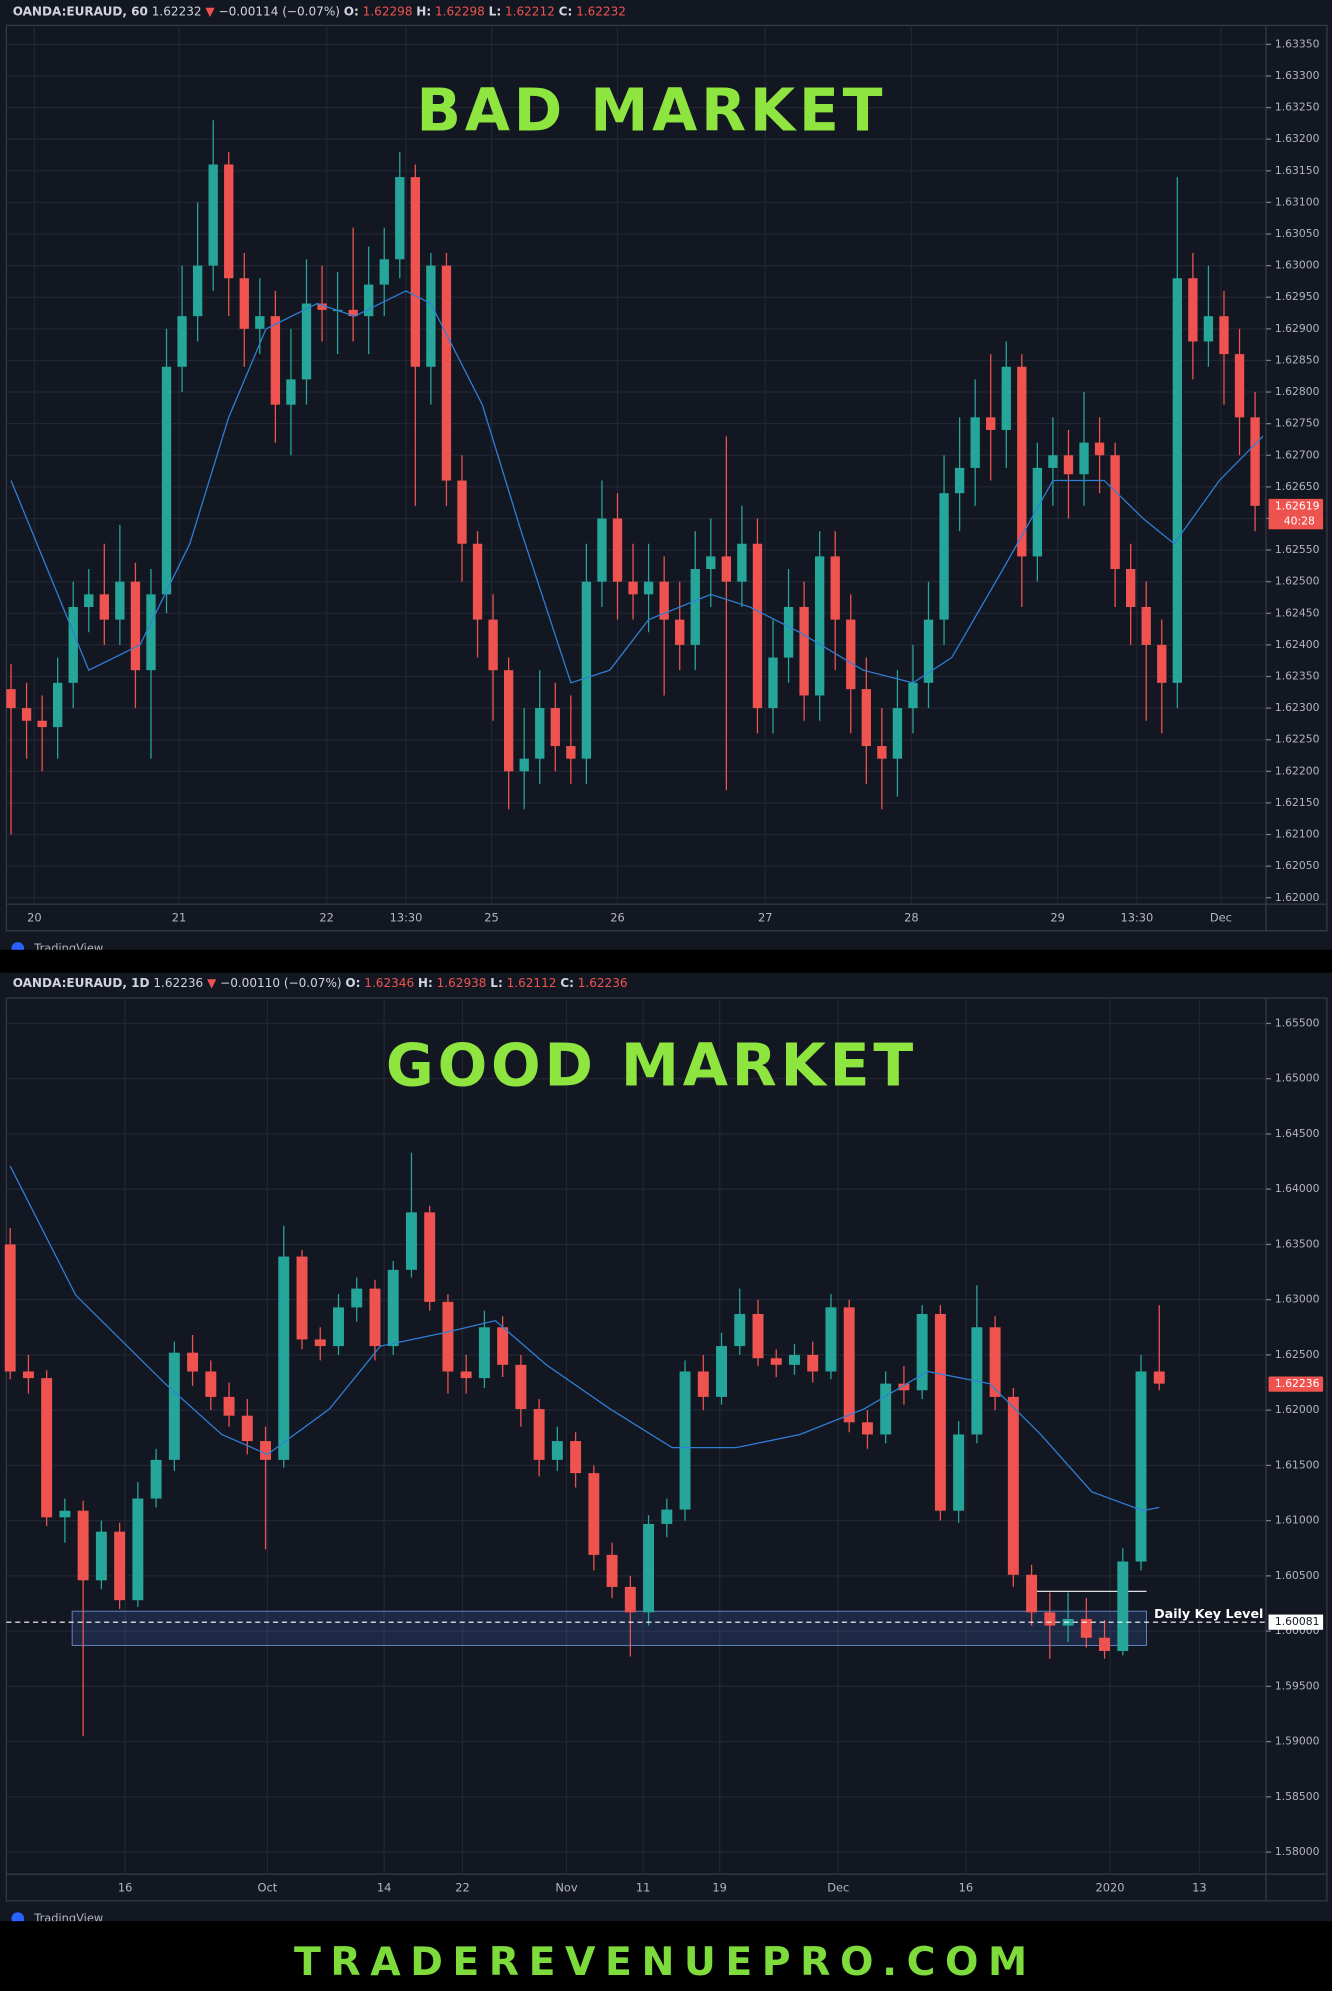 The height and width of the screenshot is (1991, 1332). Describe the element at coordinates (389, 982) in the screenshot. I see `header-ohlc-value: 1.62346` at that location.